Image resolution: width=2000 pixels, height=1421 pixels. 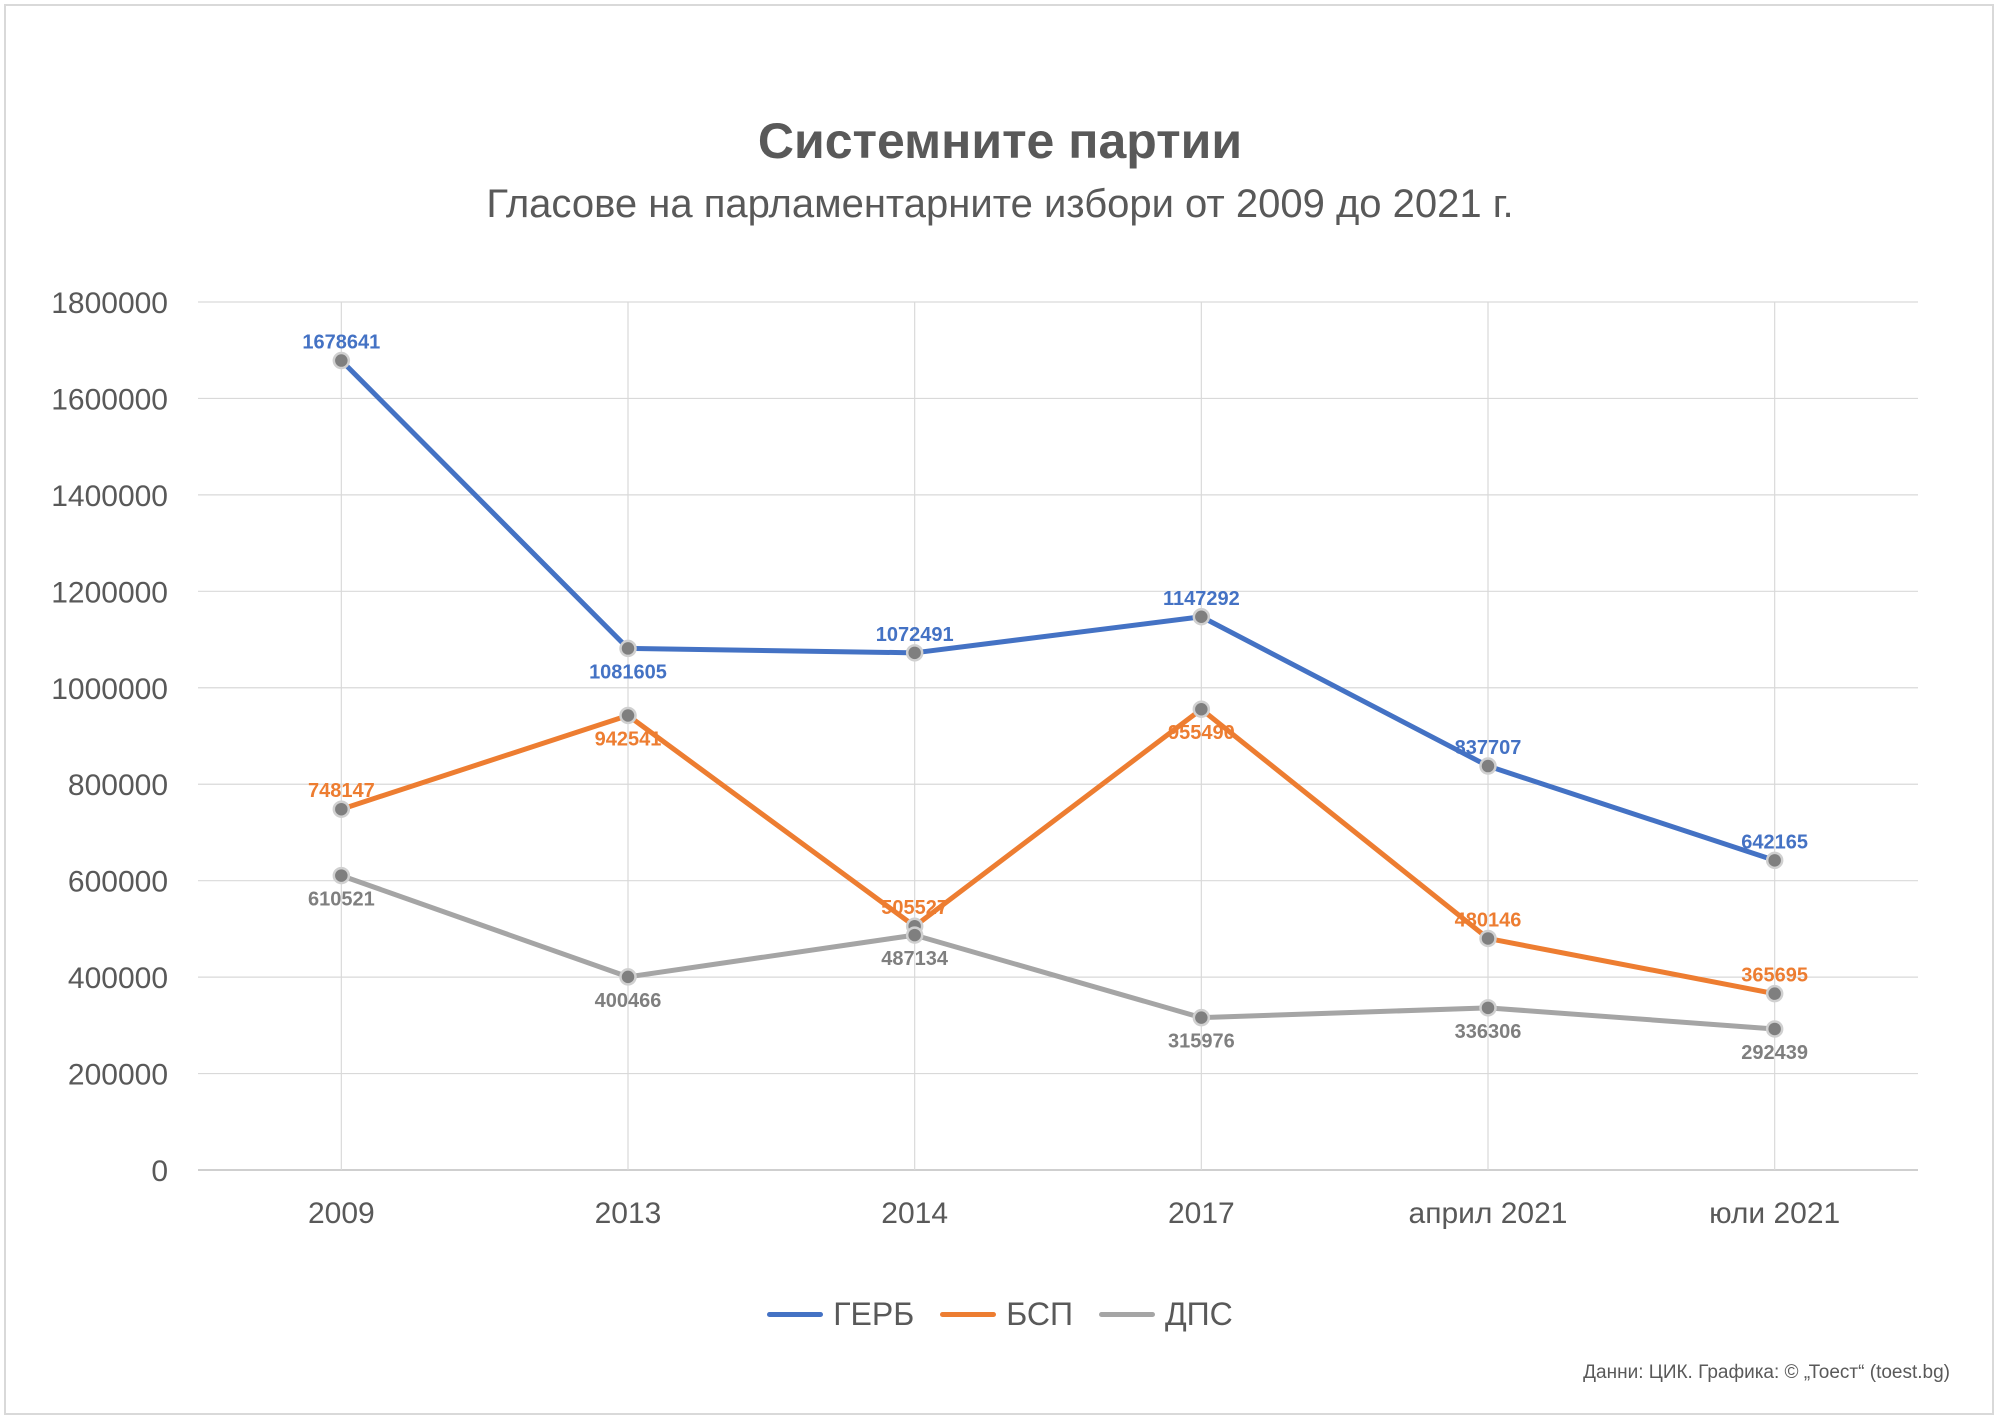 I want to click on data-label-bsp: 955490, so click(x=1201, y=733).